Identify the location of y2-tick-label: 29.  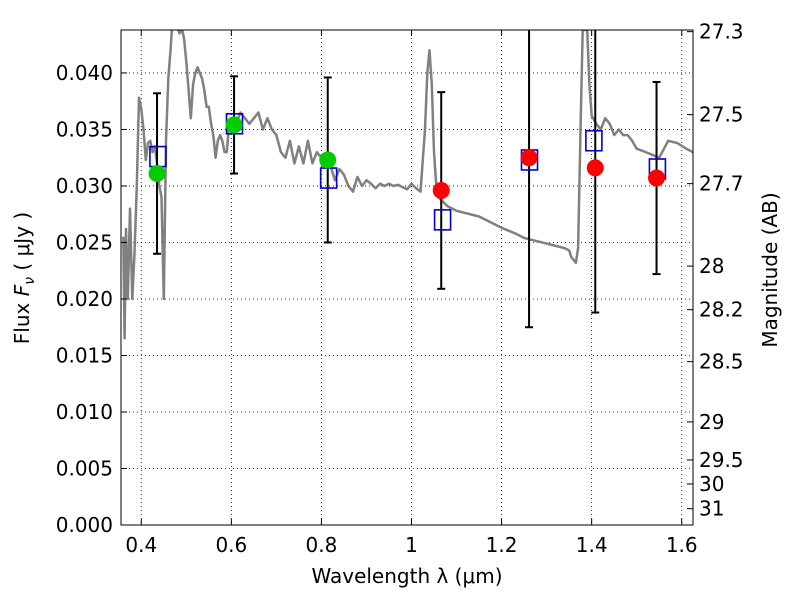
(711, 422).